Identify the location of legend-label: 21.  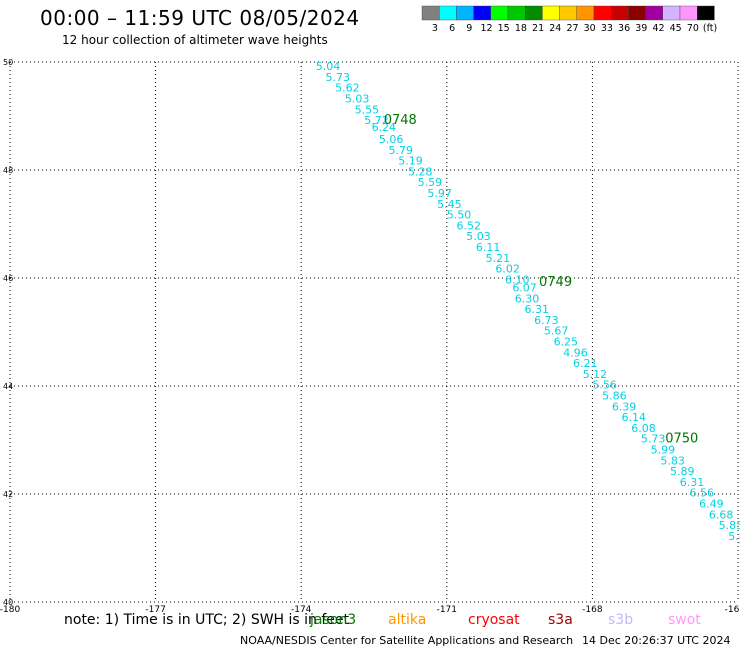
(538, 28).